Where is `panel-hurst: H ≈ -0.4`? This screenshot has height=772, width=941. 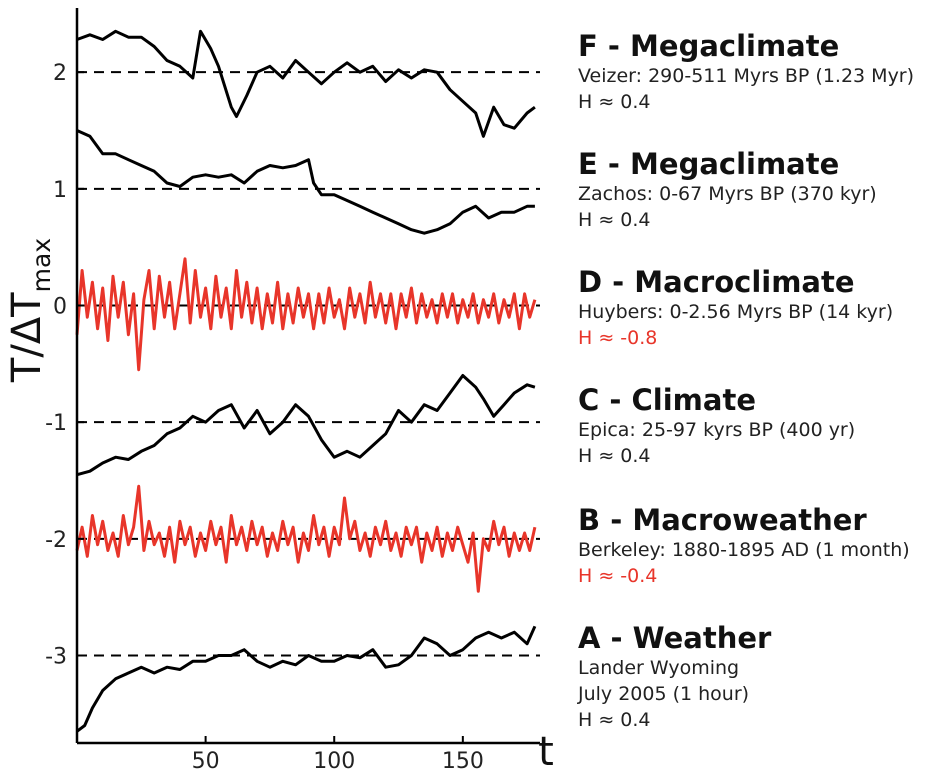
panel-hurst: H ≈ -0.4 is located at coordinates (618, 576).